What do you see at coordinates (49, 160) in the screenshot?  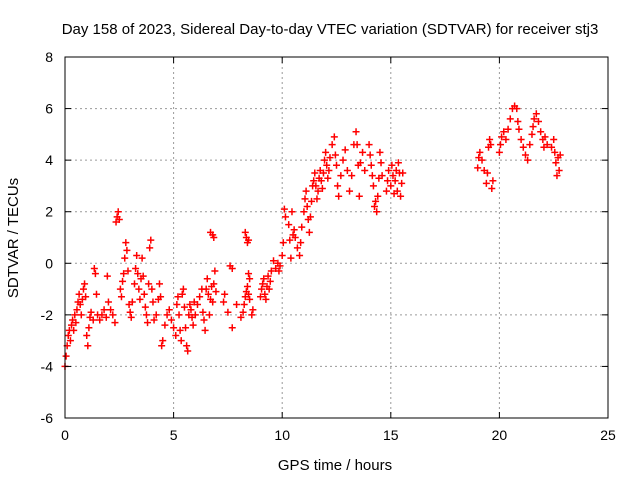 I see `y-tick-label: 4` at bounding box center [49, 160].